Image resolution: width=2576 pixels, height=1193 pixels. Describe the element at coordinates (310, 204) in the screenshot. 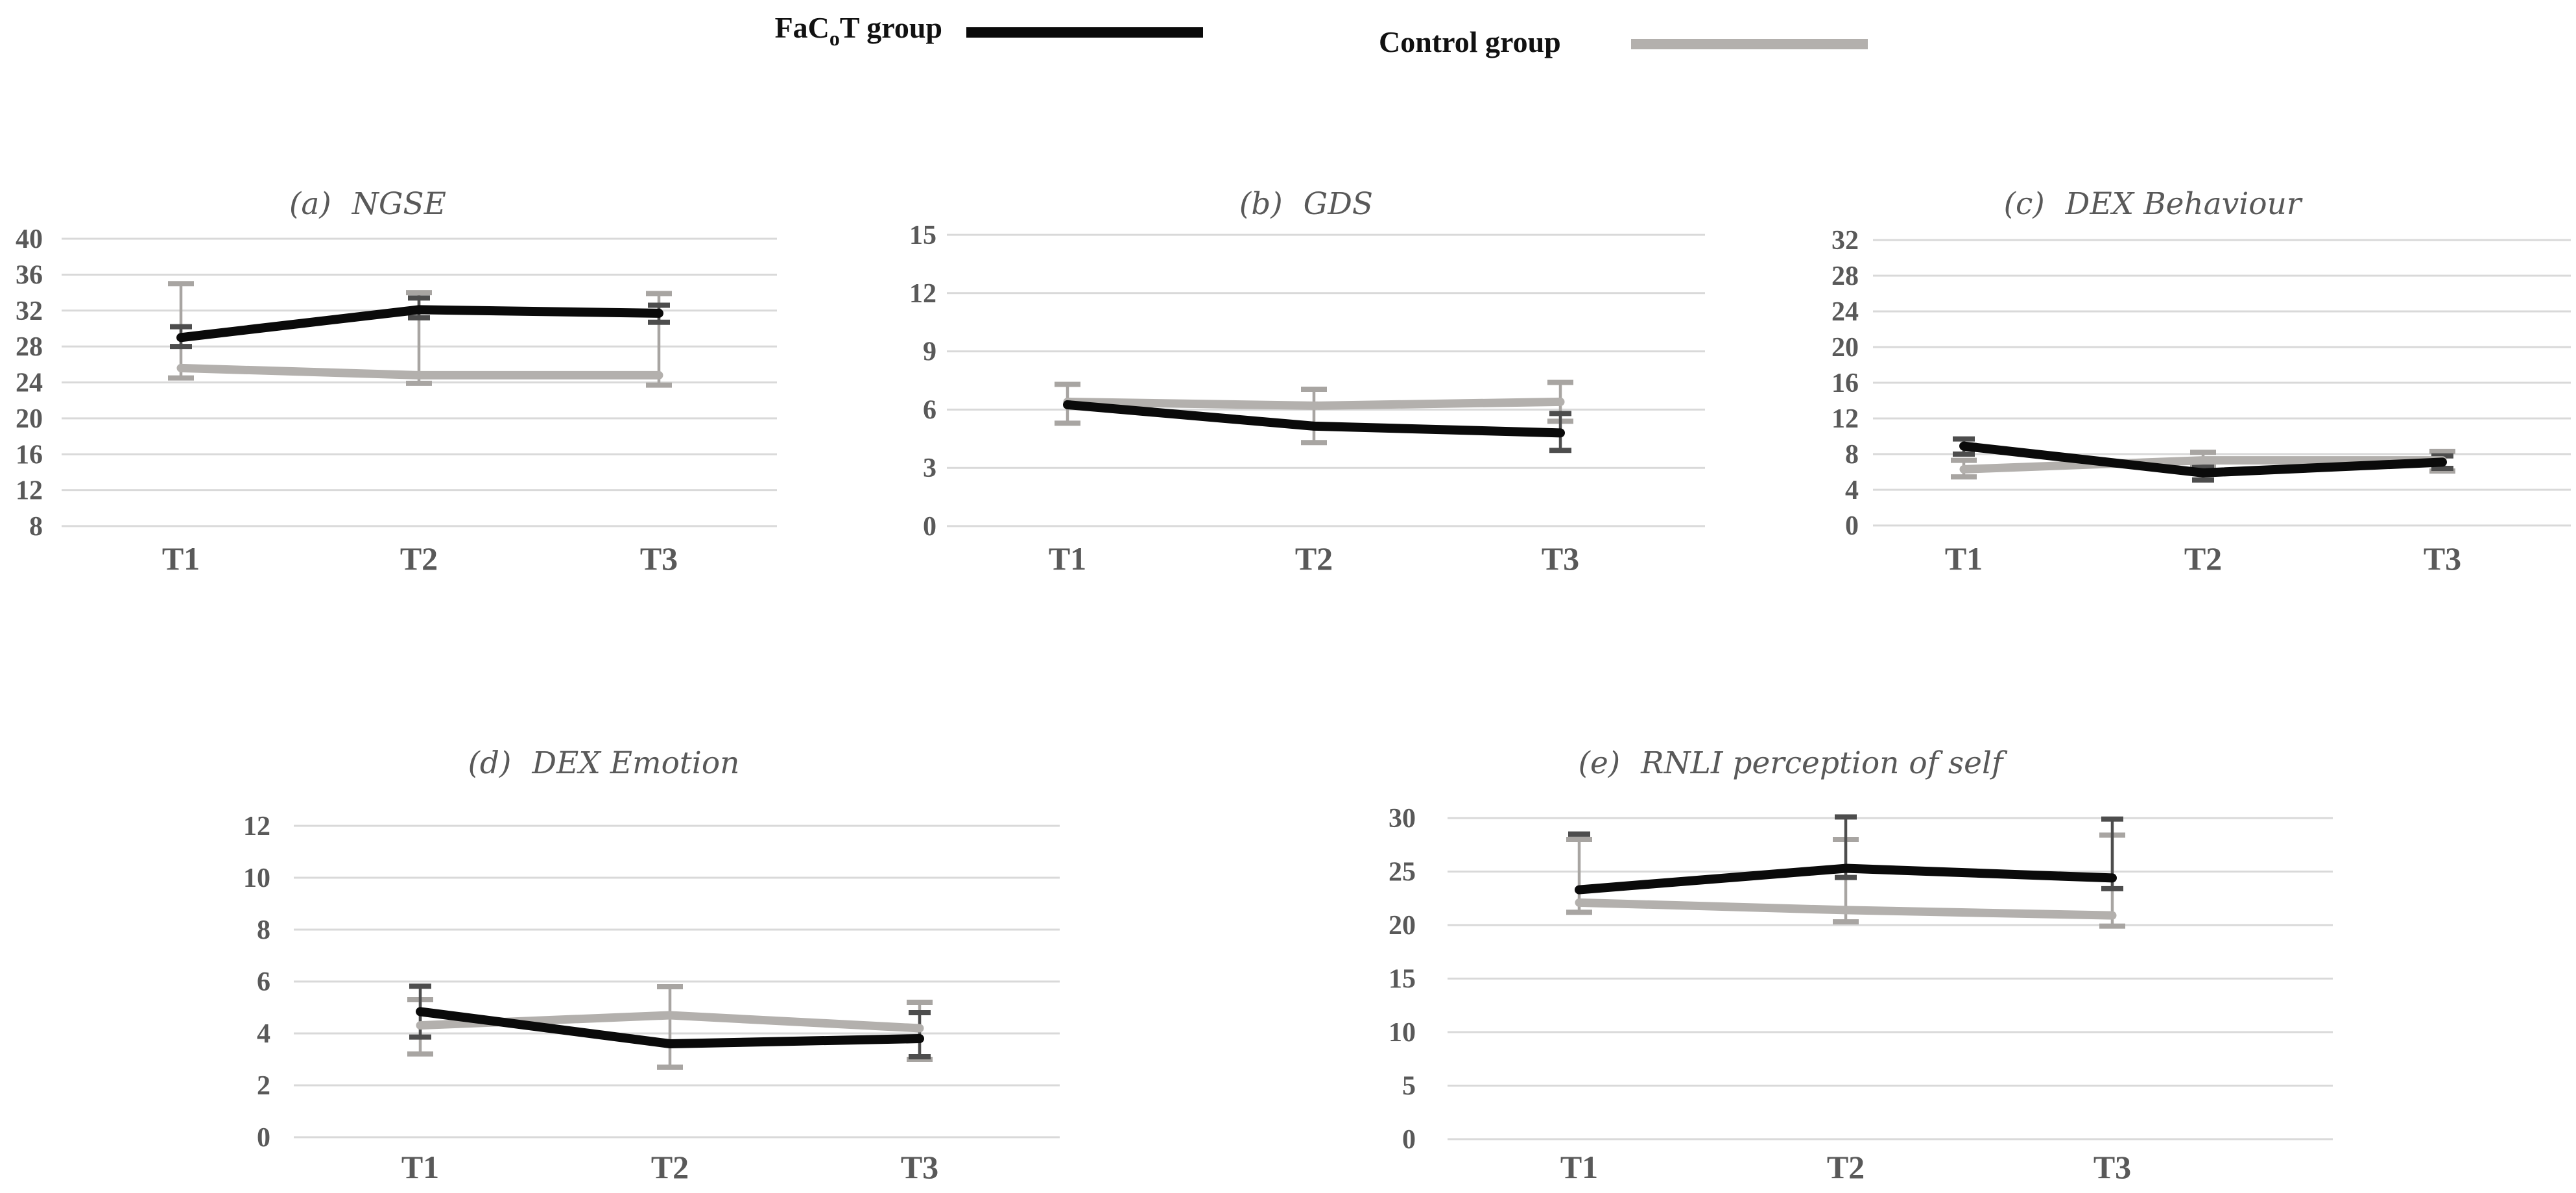

I see `panel-letter: (a)` at that location.